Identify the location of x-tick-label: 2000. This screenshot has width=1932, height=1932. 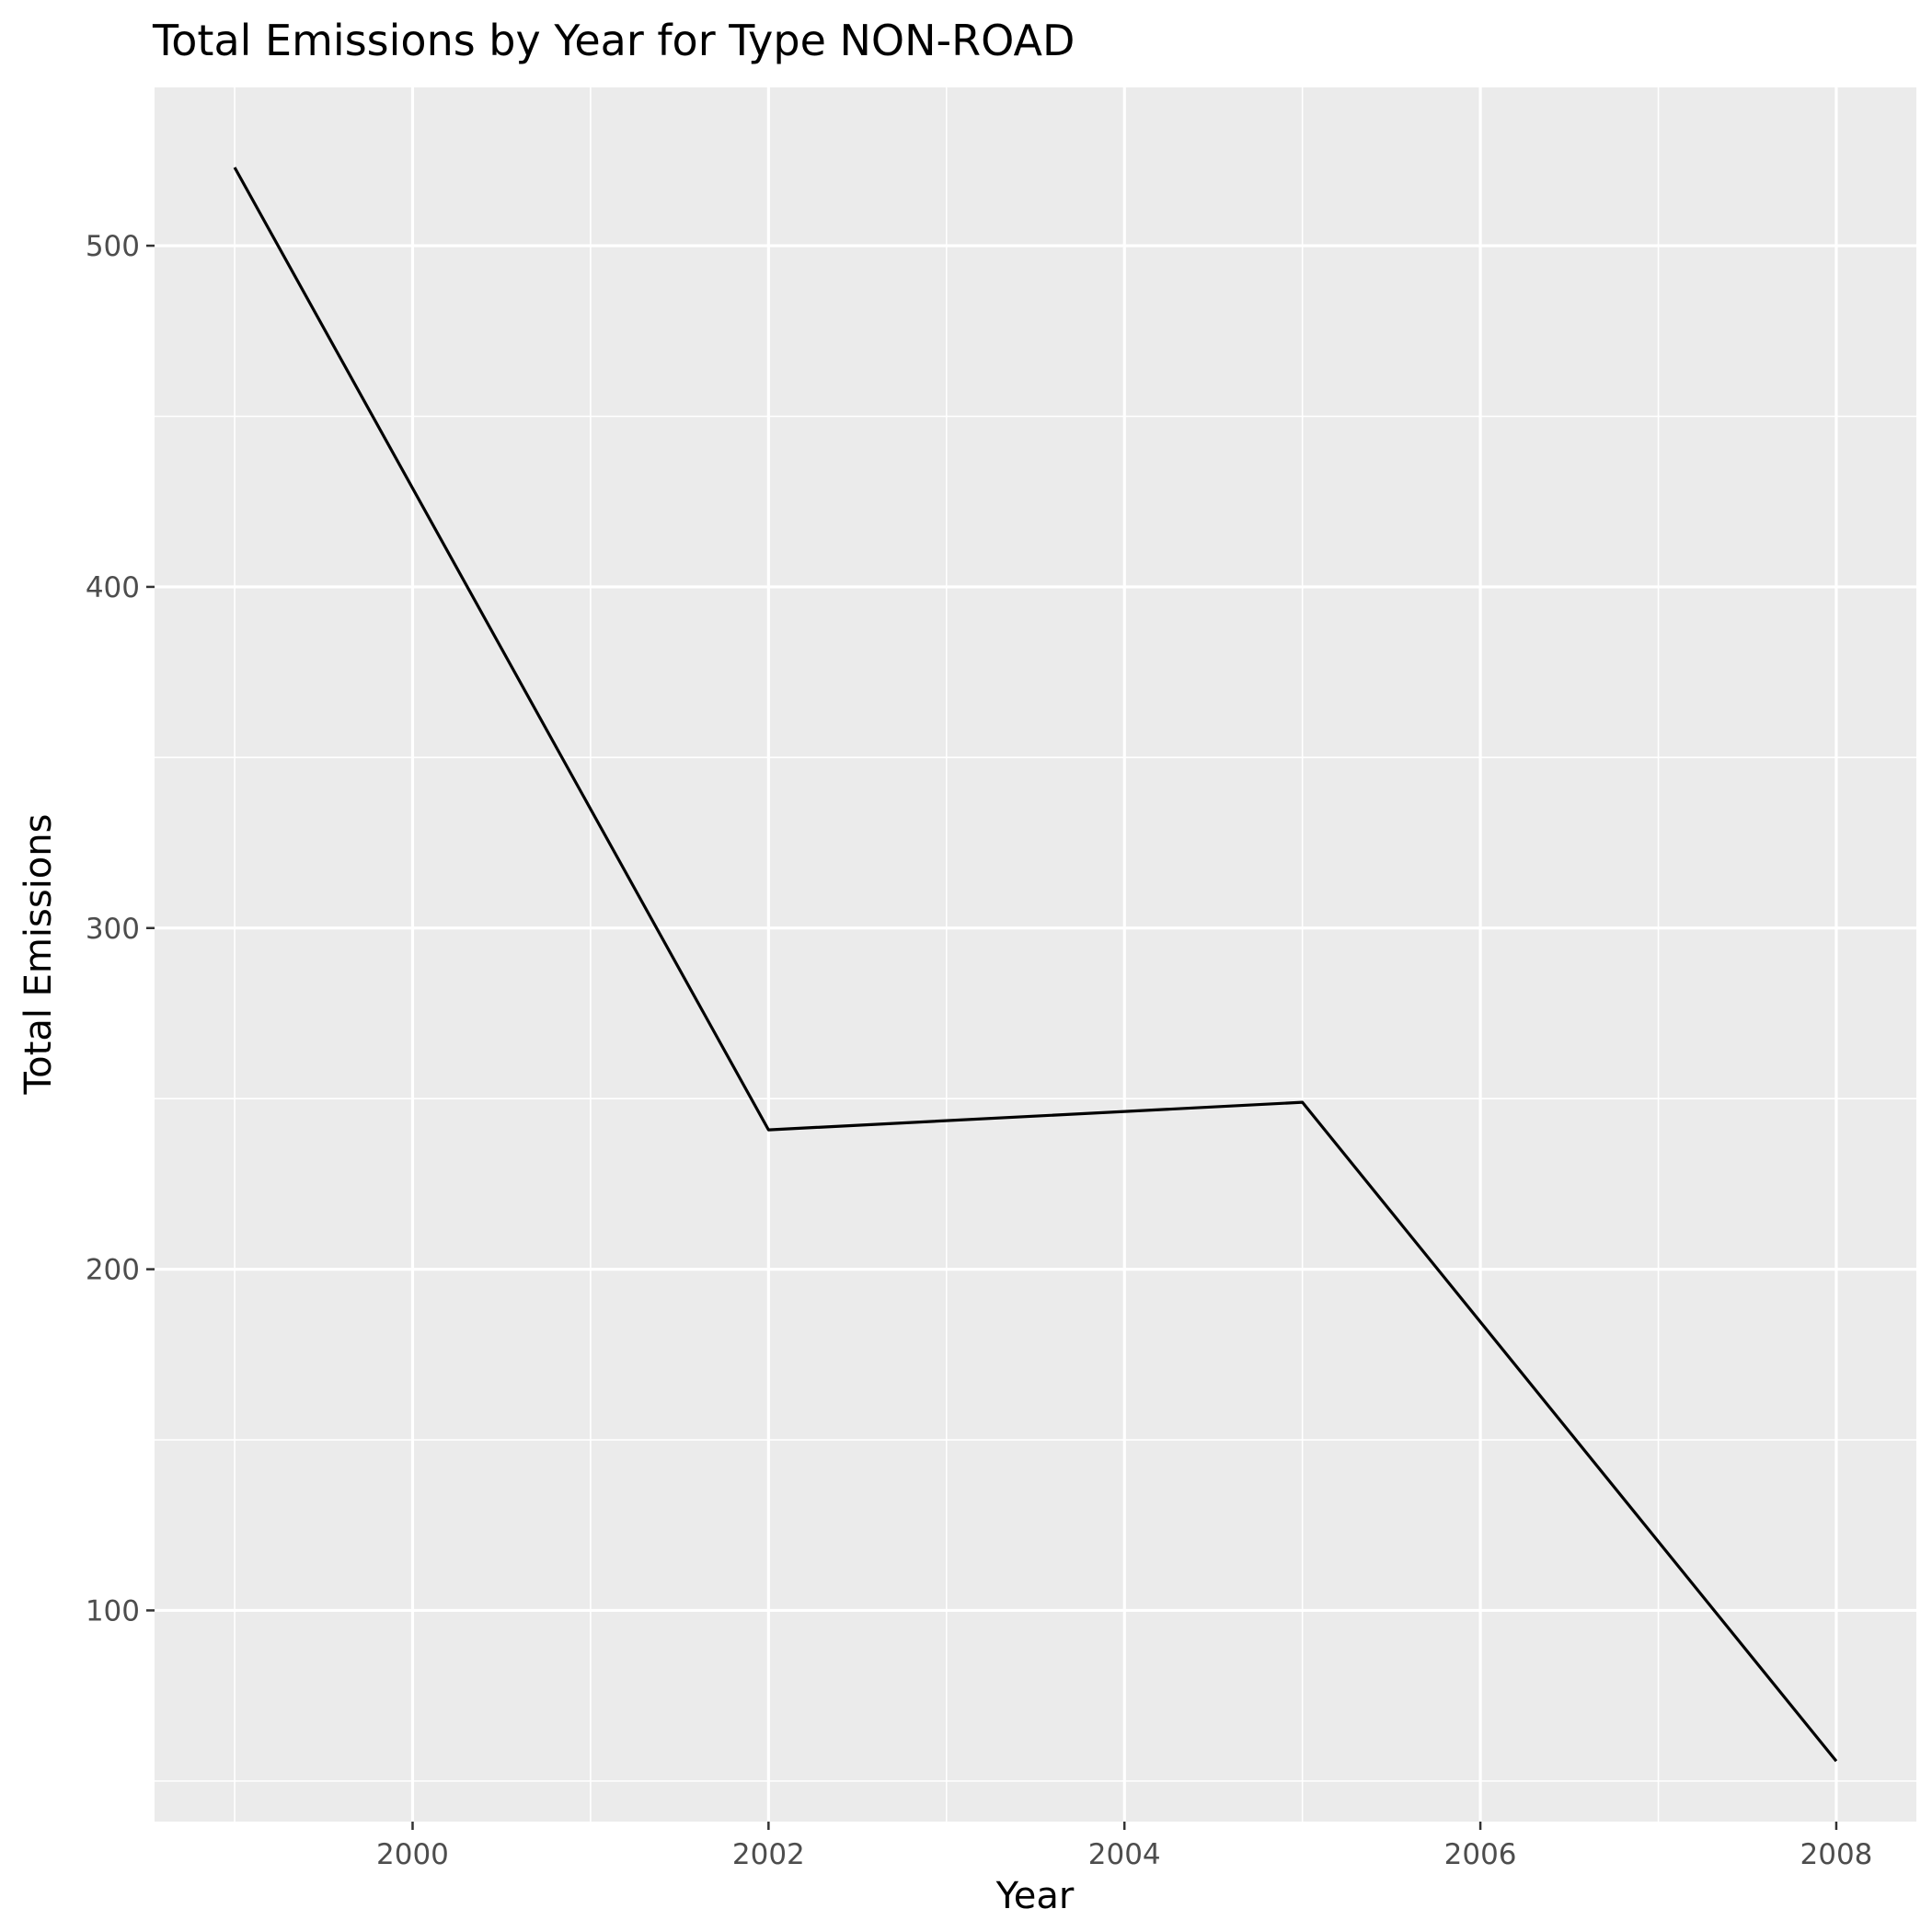
(412, 1854).